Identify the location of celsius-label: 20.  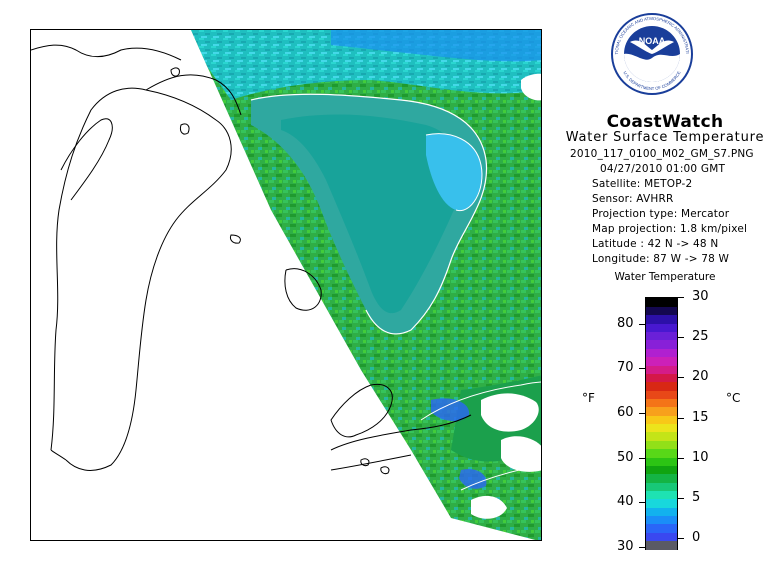
(700, 376).